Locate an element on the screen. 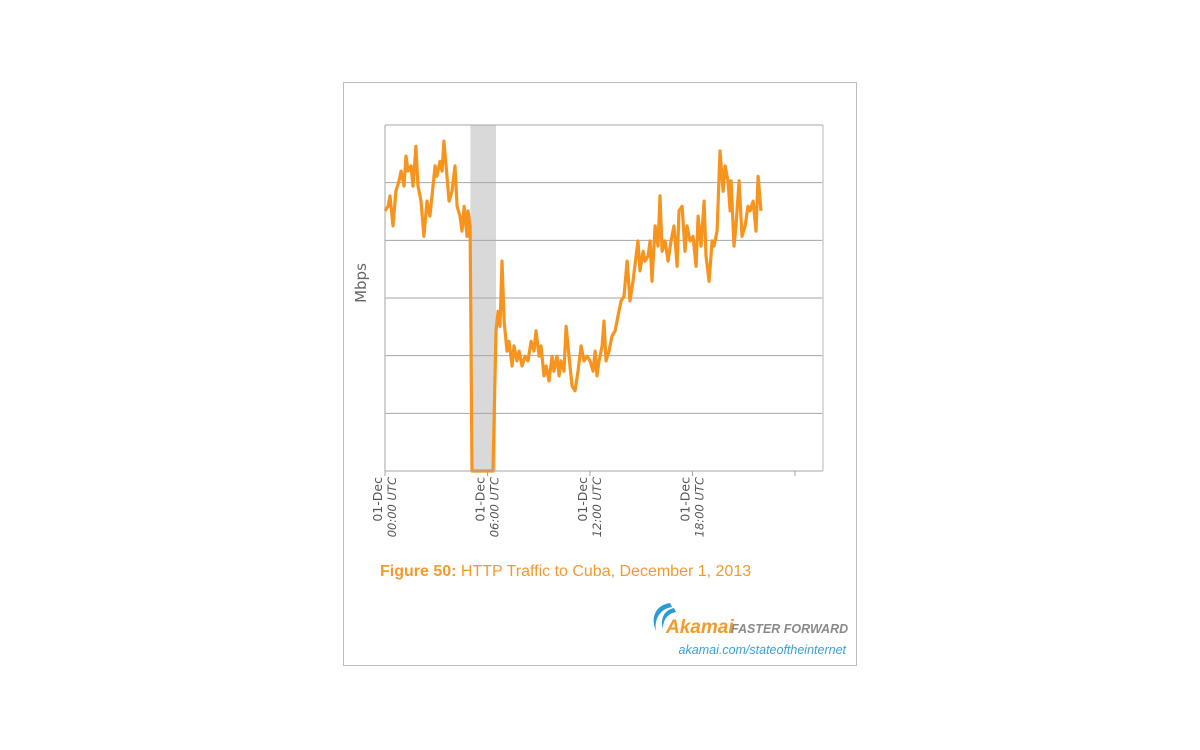 The height and width of the screenshot is (750, 1200). x-tick-label-time: 00:00 UTC is located at coordinates (392, 507).